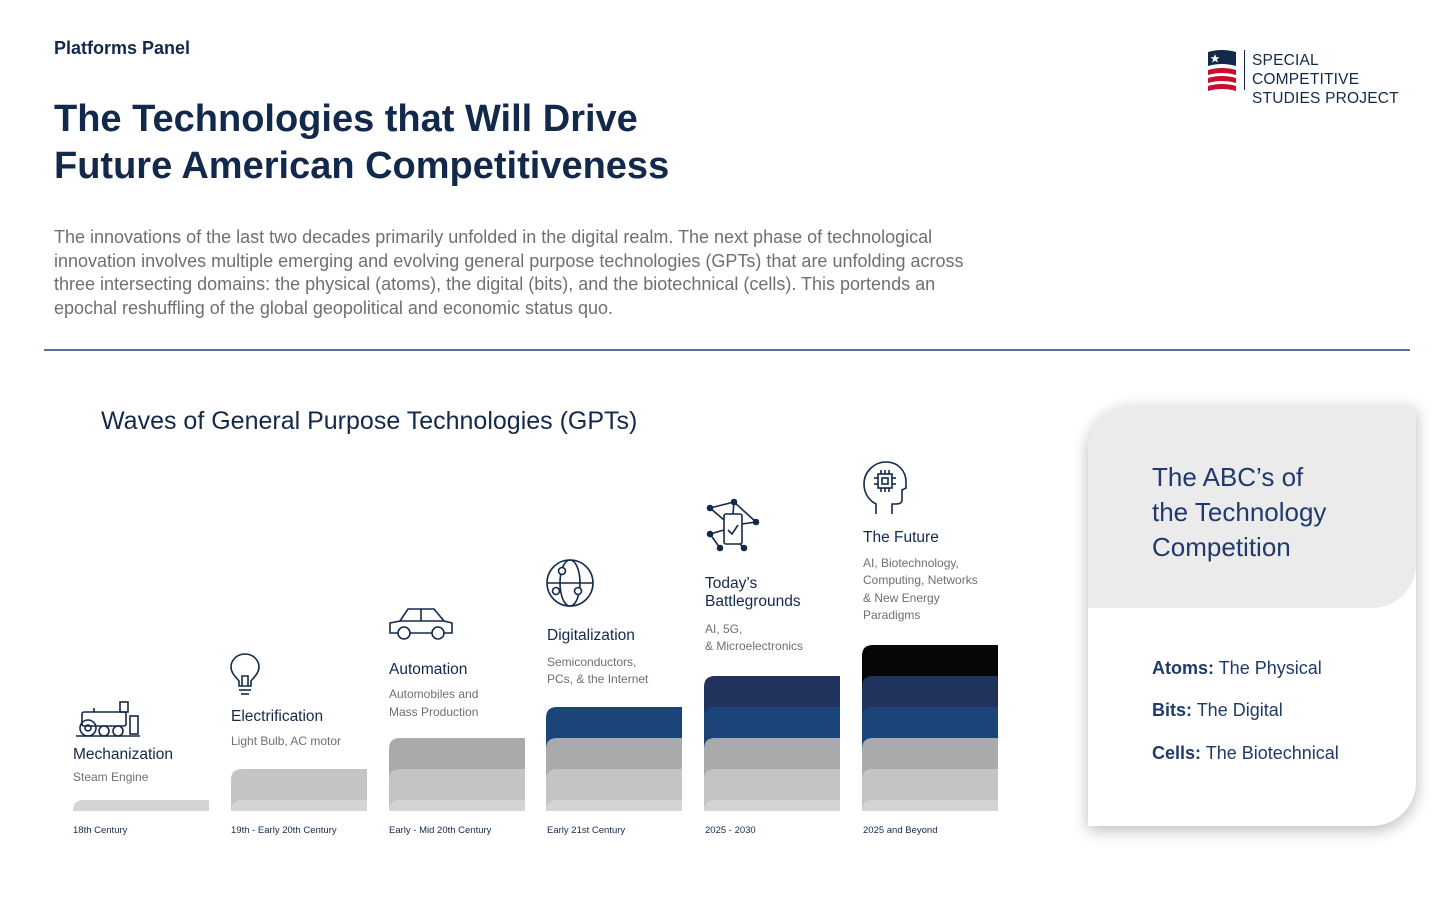 This screenshot has width=1456, height=921. I want to click on wave-era-electrification: 19th - Early 20th Century, so click(284, 830).